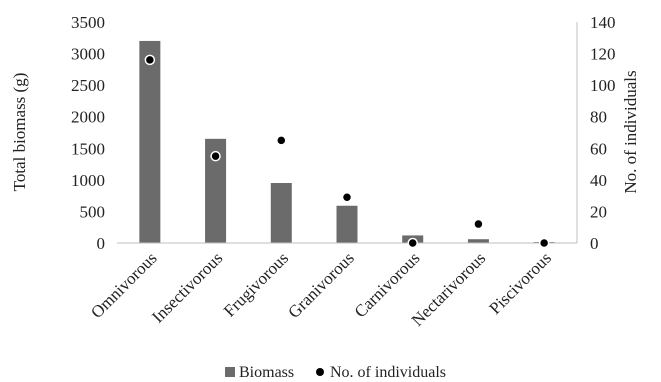  Describe the element at coordinates (630, 131) in the screenshot. I see `right-axis-title: No. of individuals` at that location.